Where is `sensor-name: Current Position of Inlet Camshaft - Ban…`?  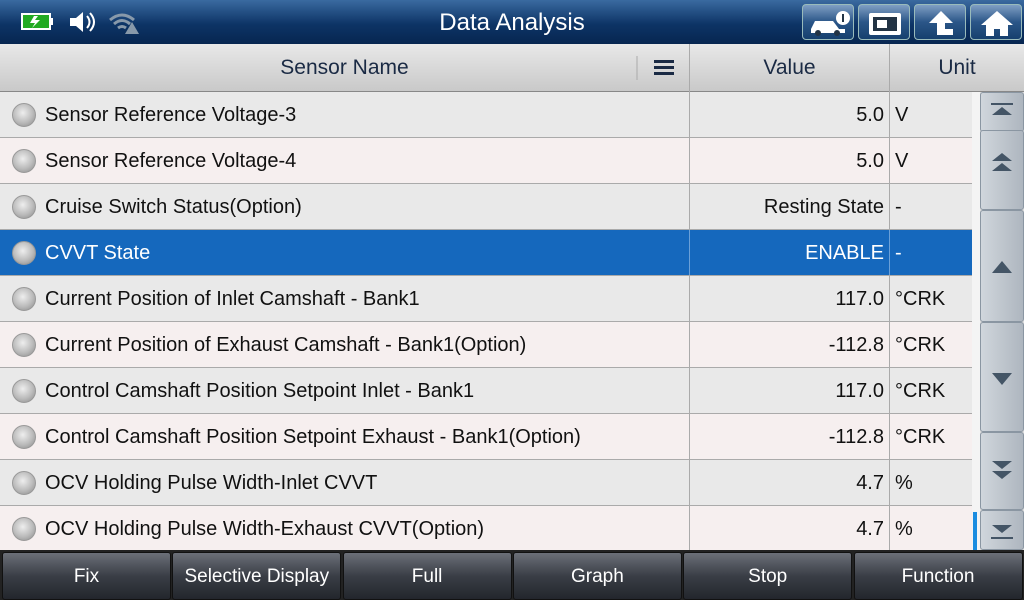
sensor-name: Current Position of Inlet Camshaft - Ban… is located at coordinates (232, 299).